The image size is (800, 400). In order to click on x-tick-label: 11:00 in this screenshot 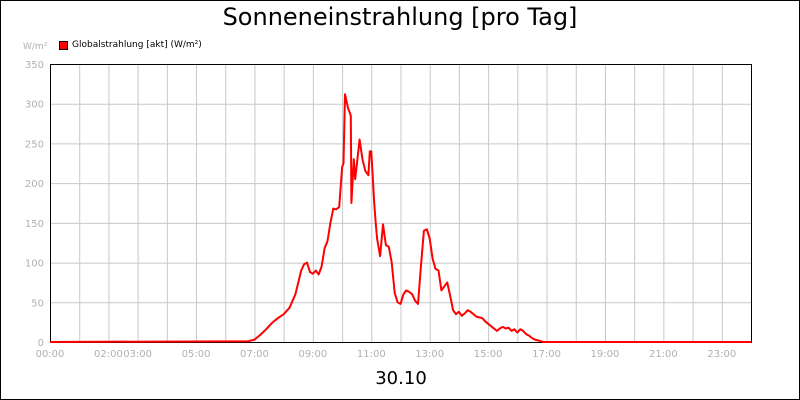, I will do `click(371, 354)`.